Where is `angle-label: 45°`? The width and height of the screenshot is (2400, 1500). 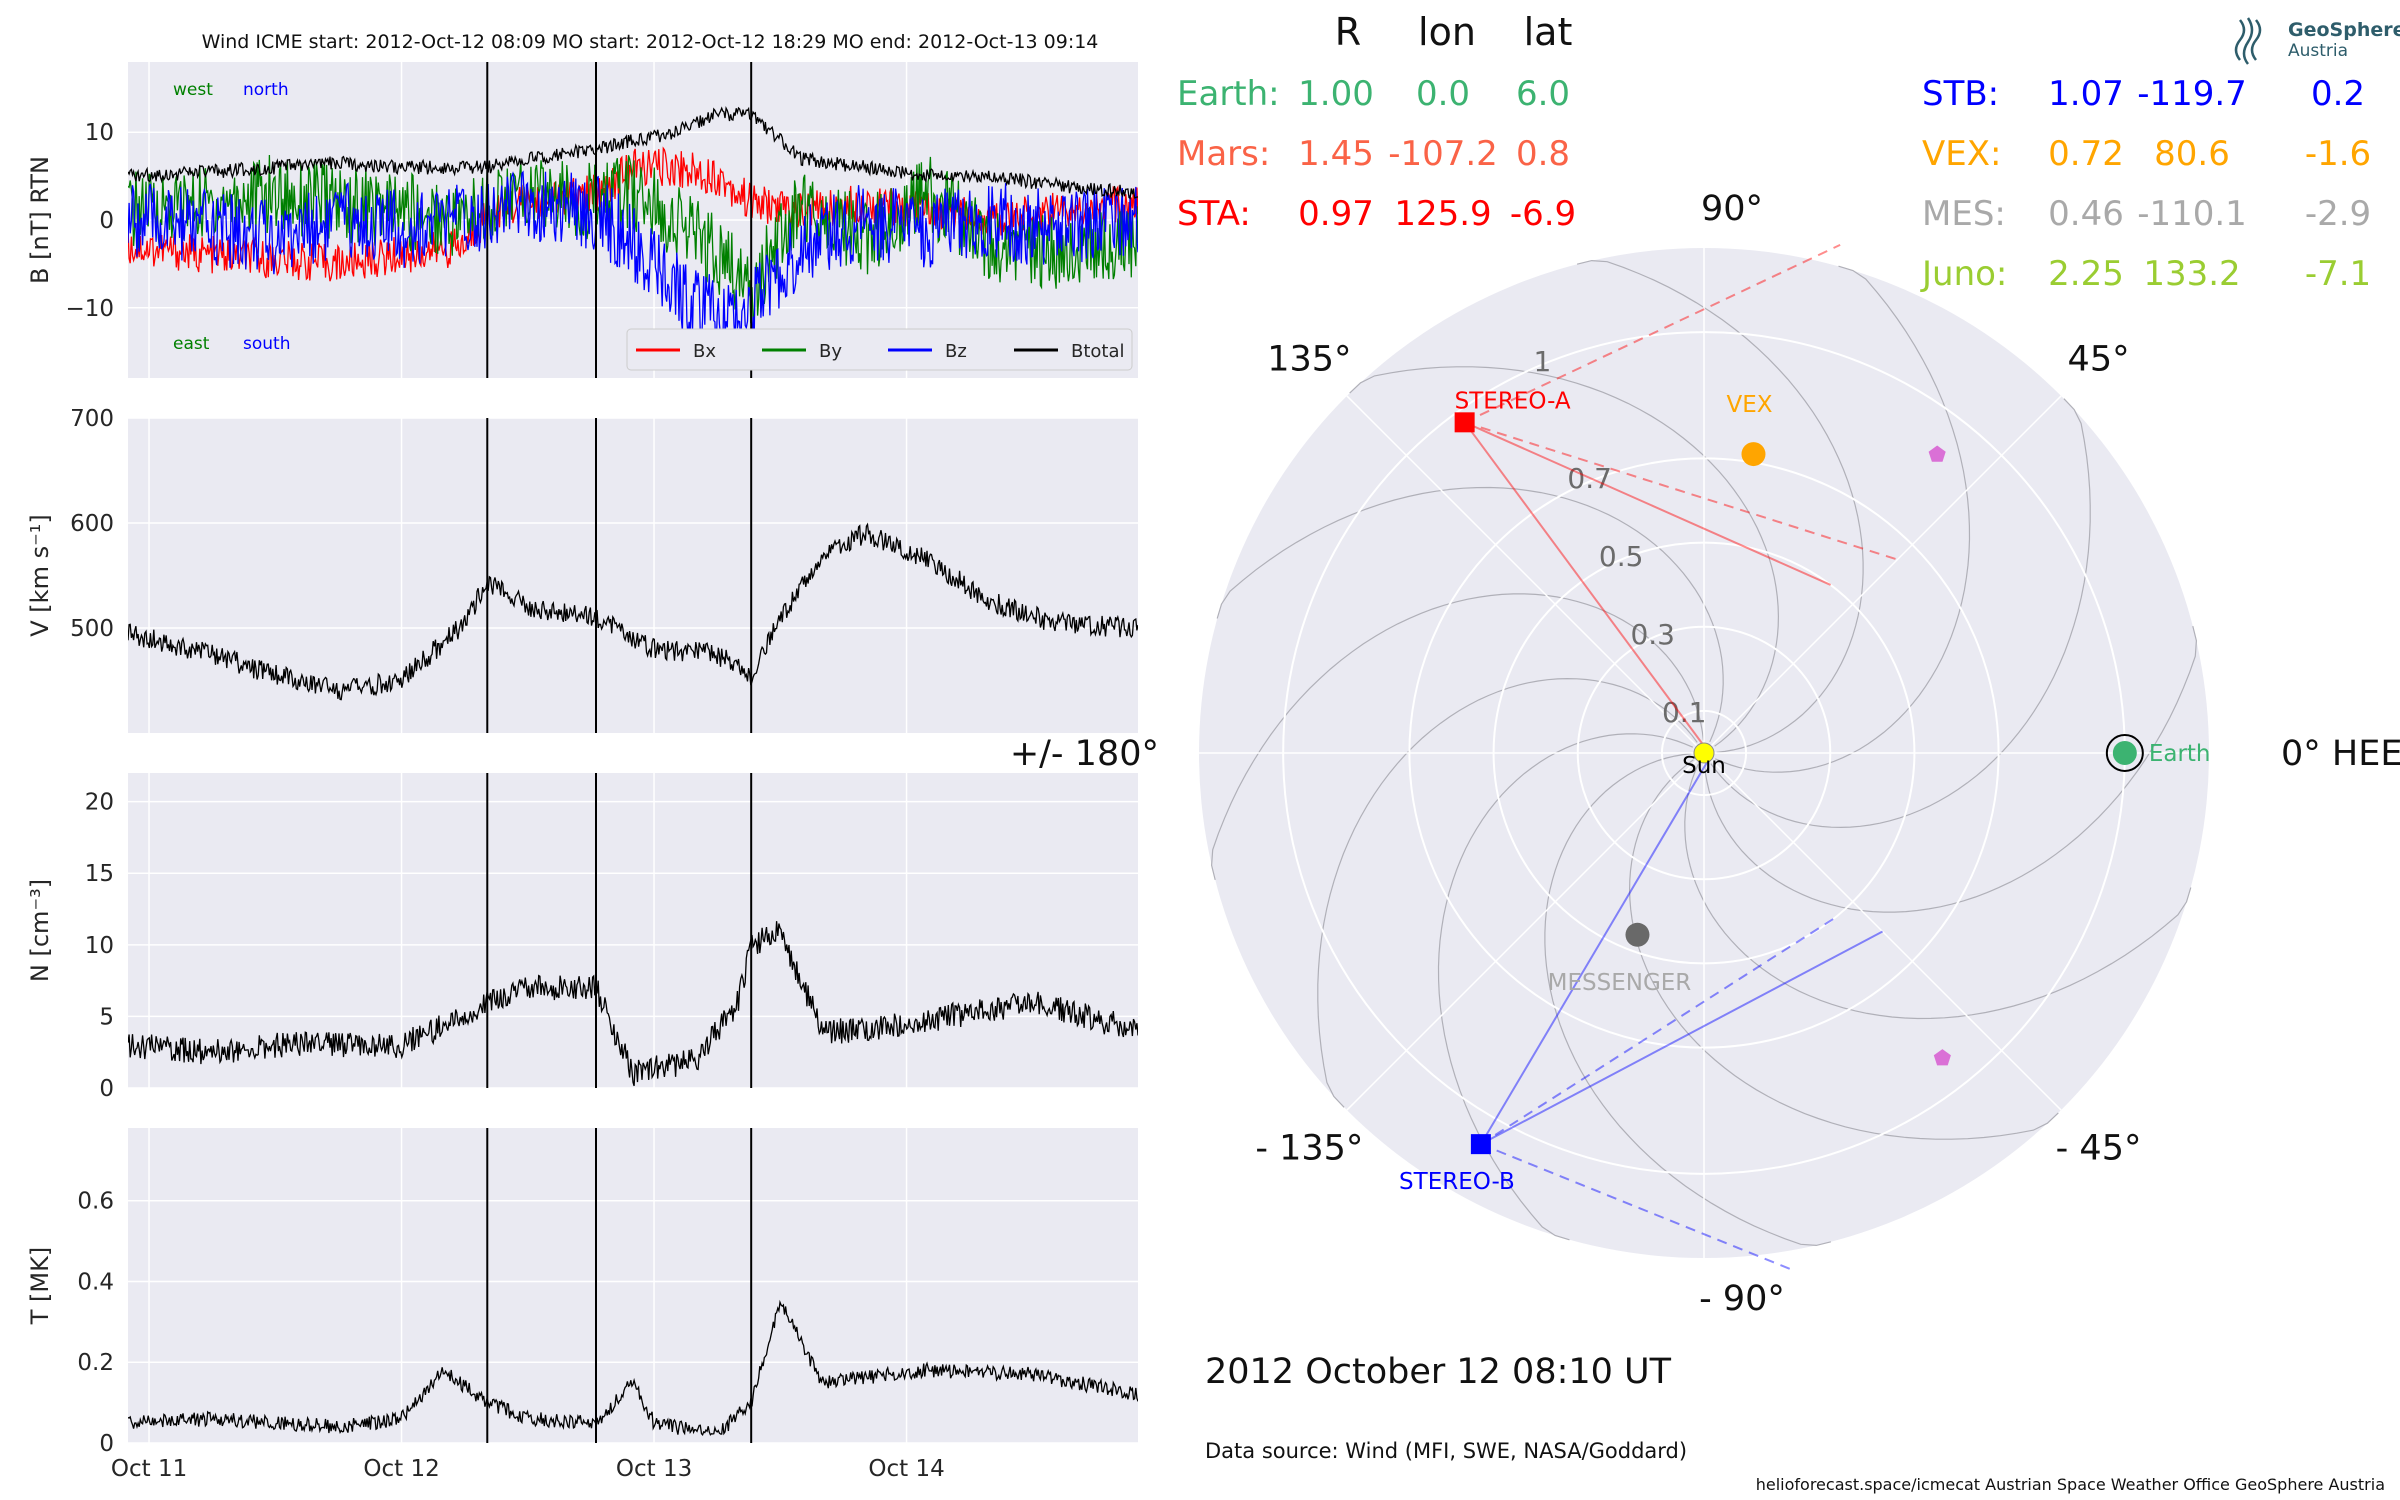
angle-label: 45° is located at coordinates (2099, 359).